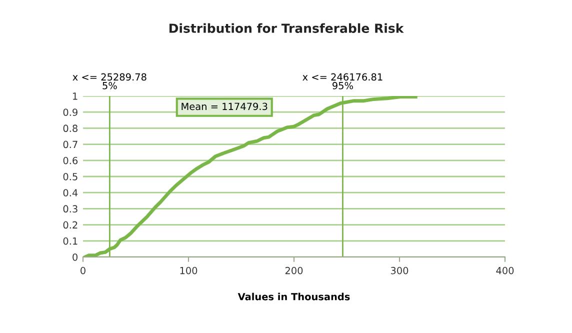  Describe the element at coordinates (505, 270) in the screenshot. I see `x-tick-label: 400` at that location.